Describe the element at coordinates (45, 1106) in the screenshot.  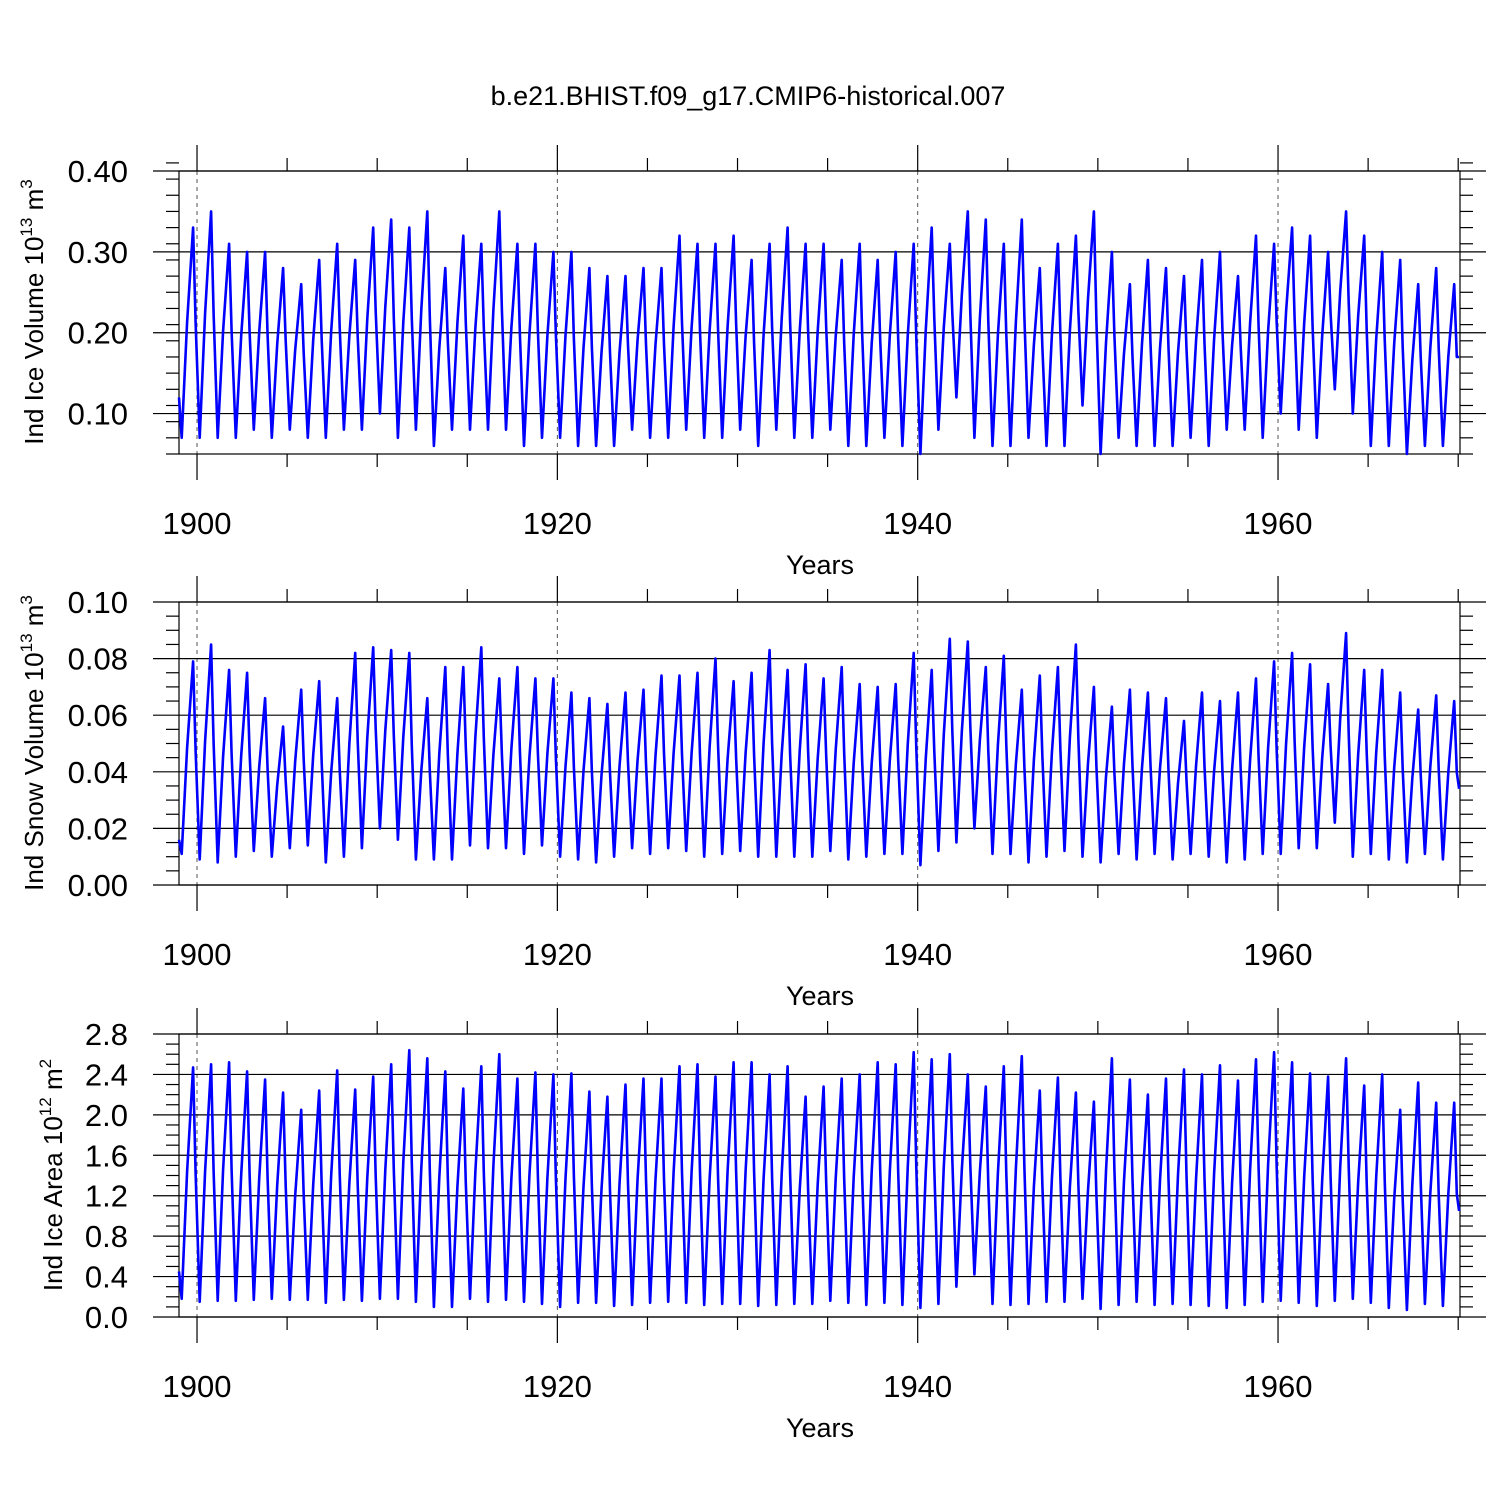
I see `y-axis-title-exponent: 12` at that location.